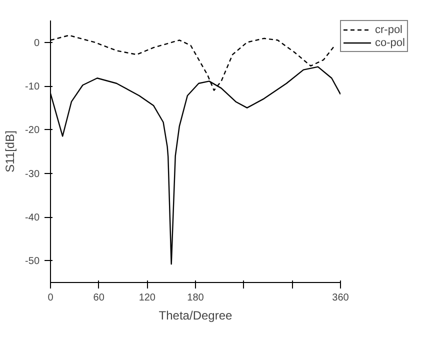 The width and height of the screenshot is (423, 338). I want to click on x-tick-label: 120, so click(147, 298).